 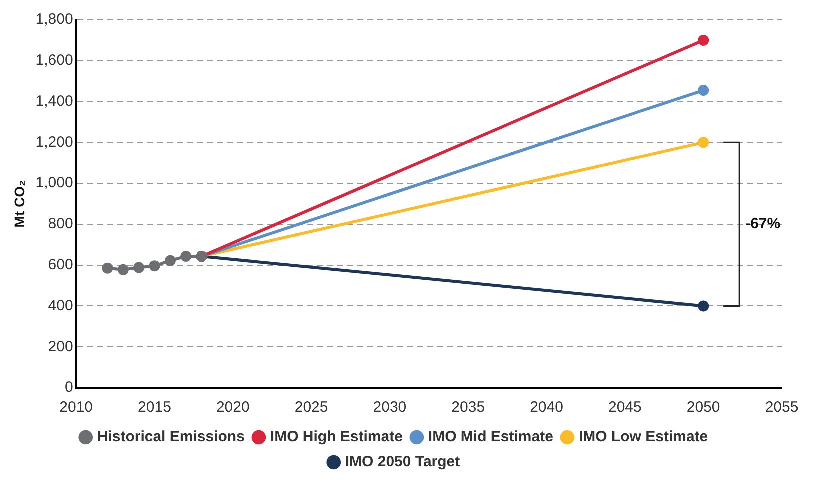 What do you see at coordinates (625, 407) in the screenshot?
I see `x-tick-label: 2045` at bounding box center [625, 407].